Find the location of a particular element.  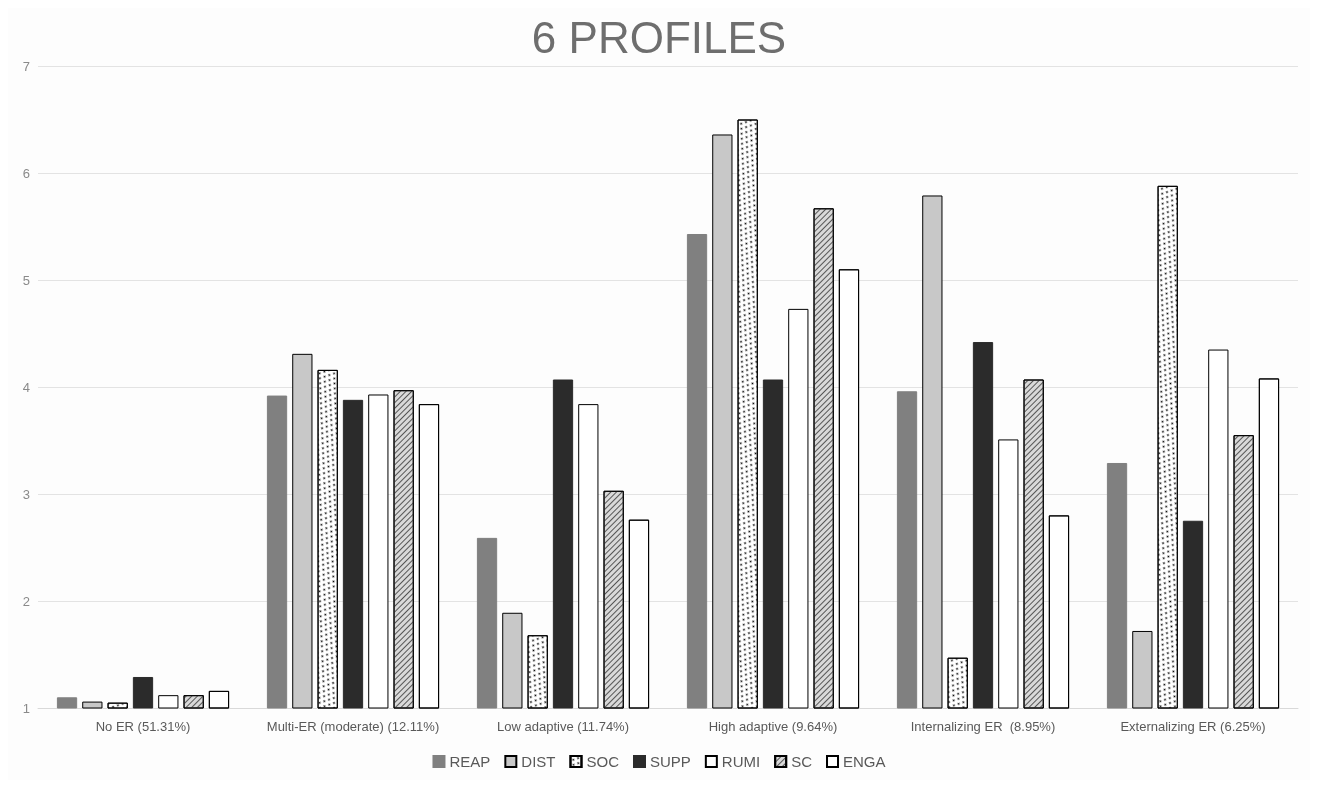

y-tick-label: 7 is located at coordinates (26, 66).